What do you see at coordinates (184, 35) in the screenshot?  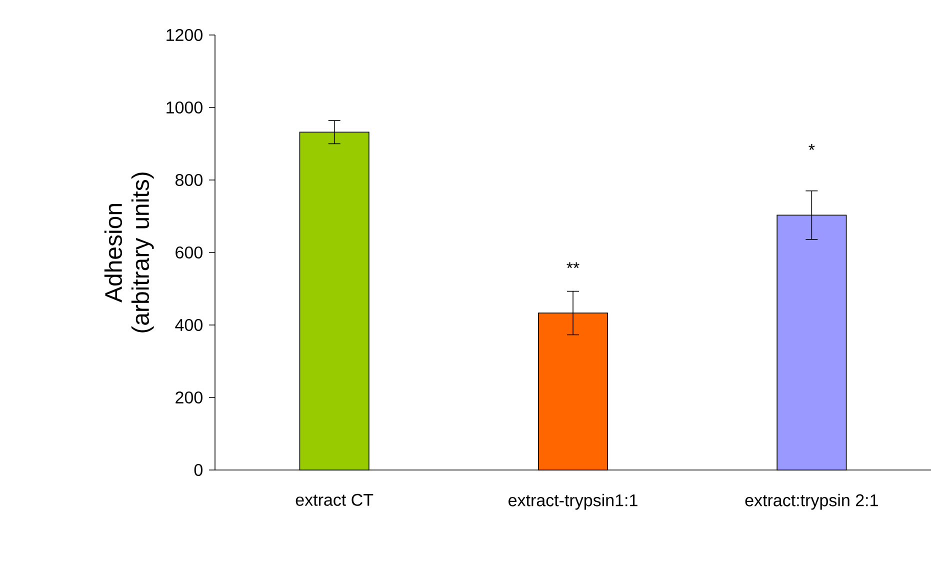 I see `y-tick-label: 1200` at bounding box center [184, 35].